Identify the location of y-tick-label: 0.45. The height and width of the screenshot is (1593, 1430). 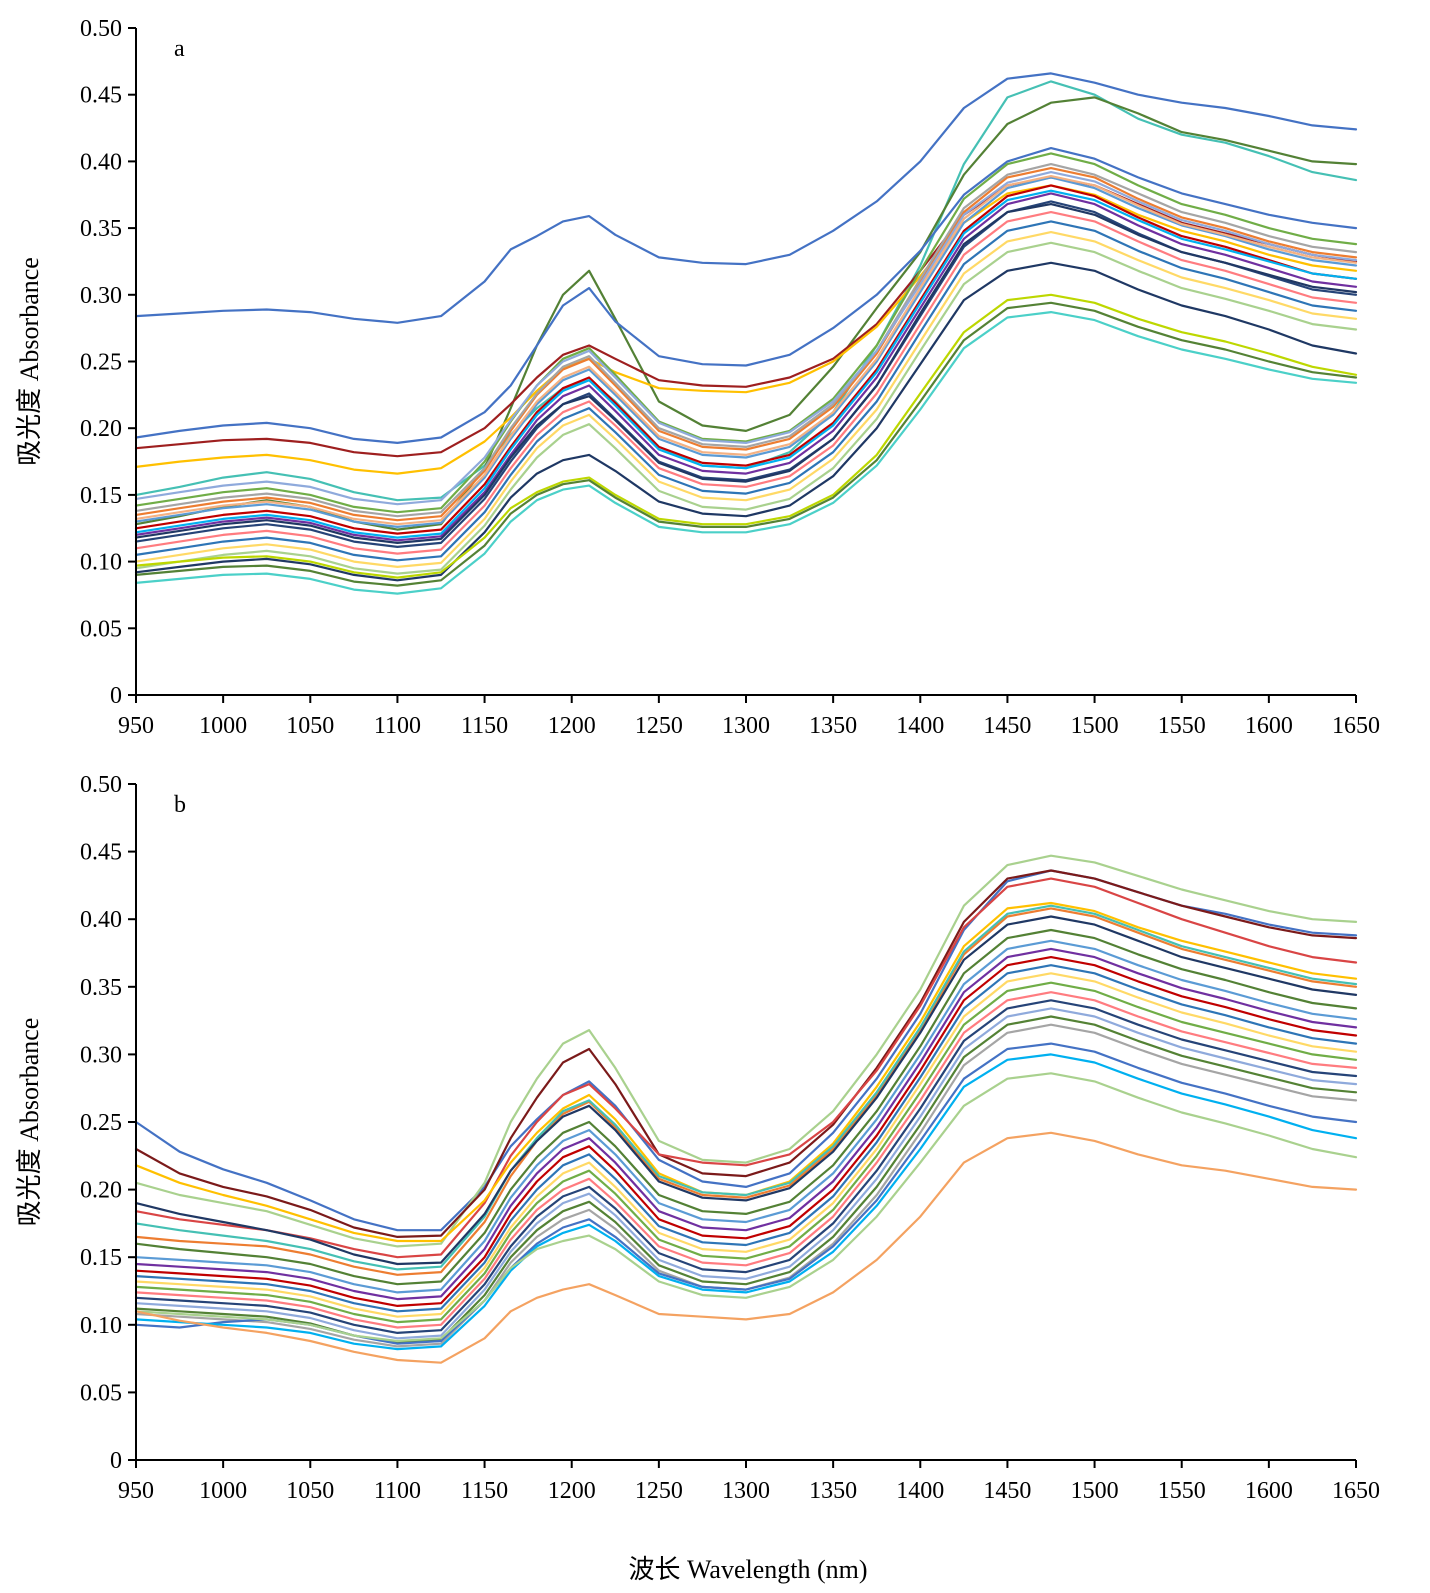
(101, 96).